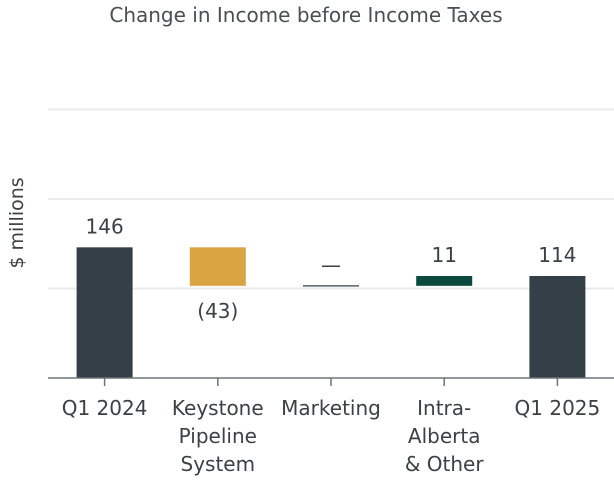 Image resolution: width=614 pixels, height=480 pixels. Describe the element at coordinates (331, 381) in the screenshot. I see `x-axis` at that location.